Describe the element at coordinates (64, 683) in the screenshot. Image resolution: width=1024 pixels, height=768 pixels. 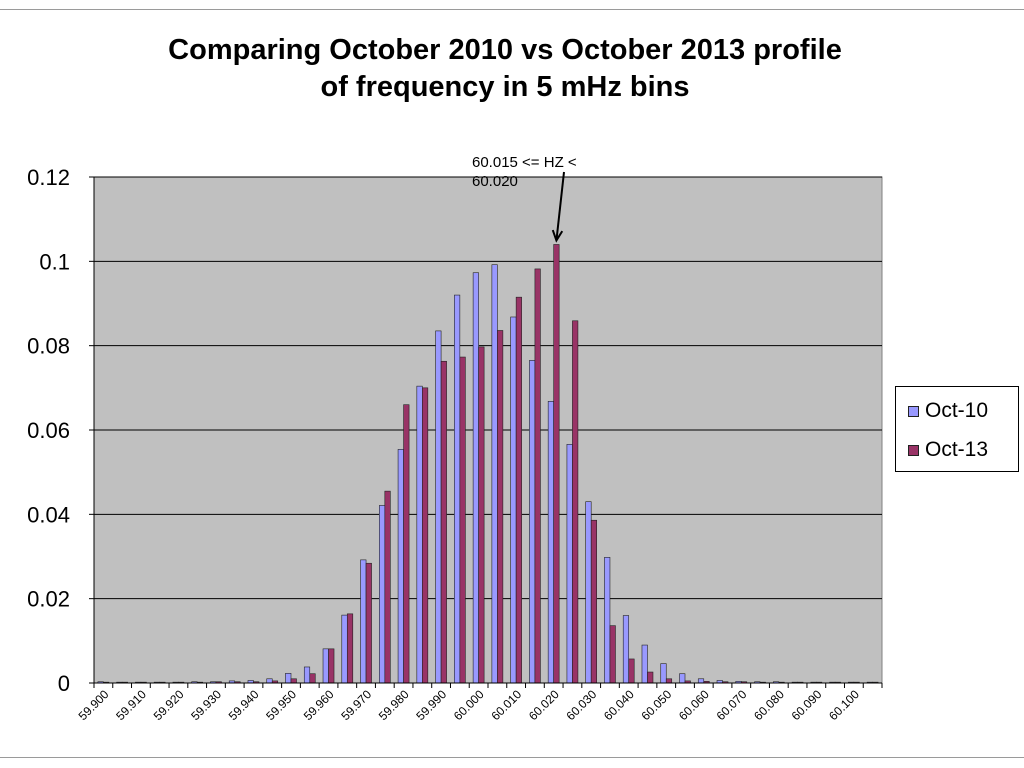
I see `y-tick-label: 0` at that location.